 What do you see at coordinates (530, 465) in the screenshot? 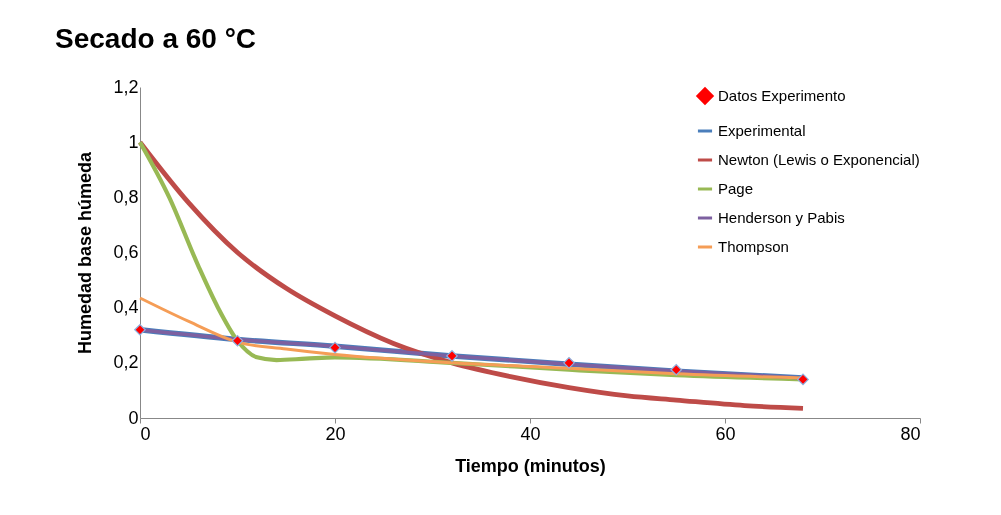
I see `x-axis-title: Tiempo (minutos)` at bounding box center [530, 465].